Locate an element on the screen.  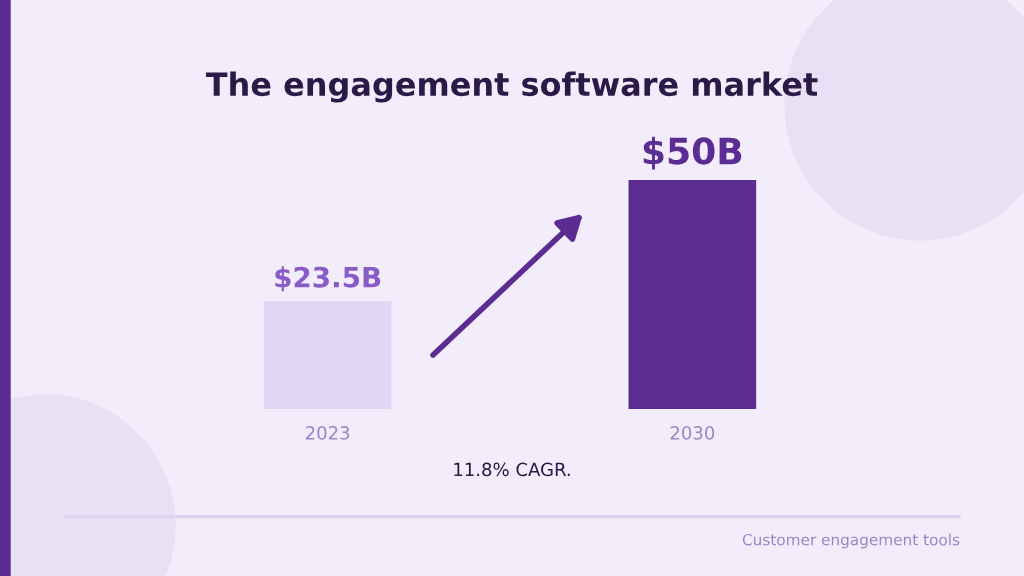
text: Customer engagement tools is located at coordinates (851, 541).